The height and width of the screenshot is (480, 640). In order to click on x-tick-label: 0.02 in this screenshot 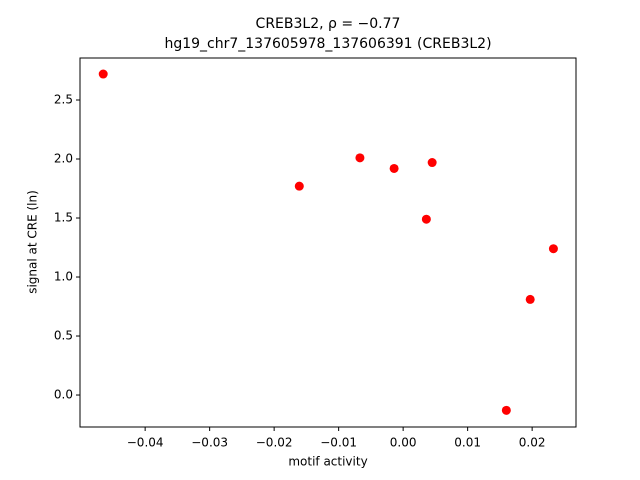, I will do `click(532, 443)`.